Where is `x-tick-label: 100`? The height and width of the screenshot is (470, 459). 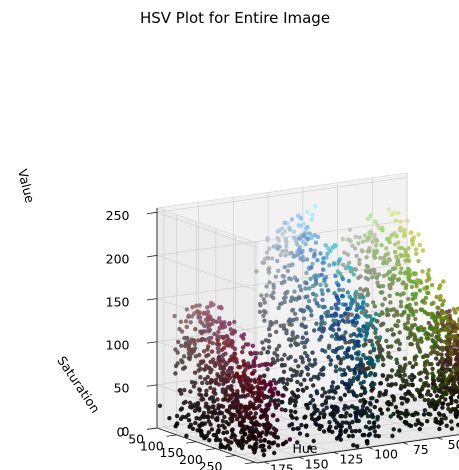 x-tick-label: 100 is located at coordinates (386, 454).